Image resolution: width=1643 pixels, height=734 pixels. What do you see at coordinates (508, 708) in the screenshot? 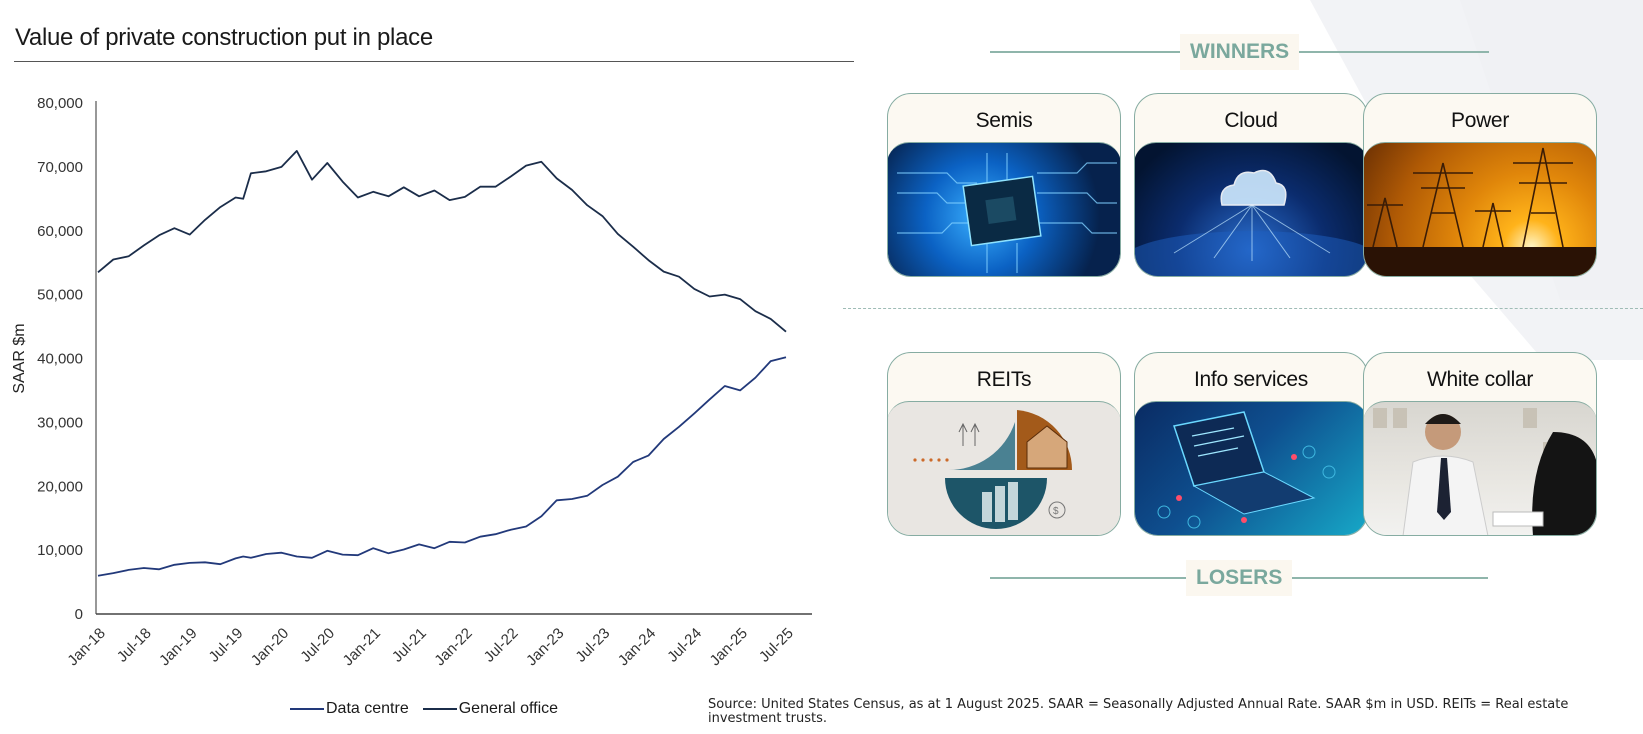
I see `legend-label: General office` at bounding box center [508, 708].